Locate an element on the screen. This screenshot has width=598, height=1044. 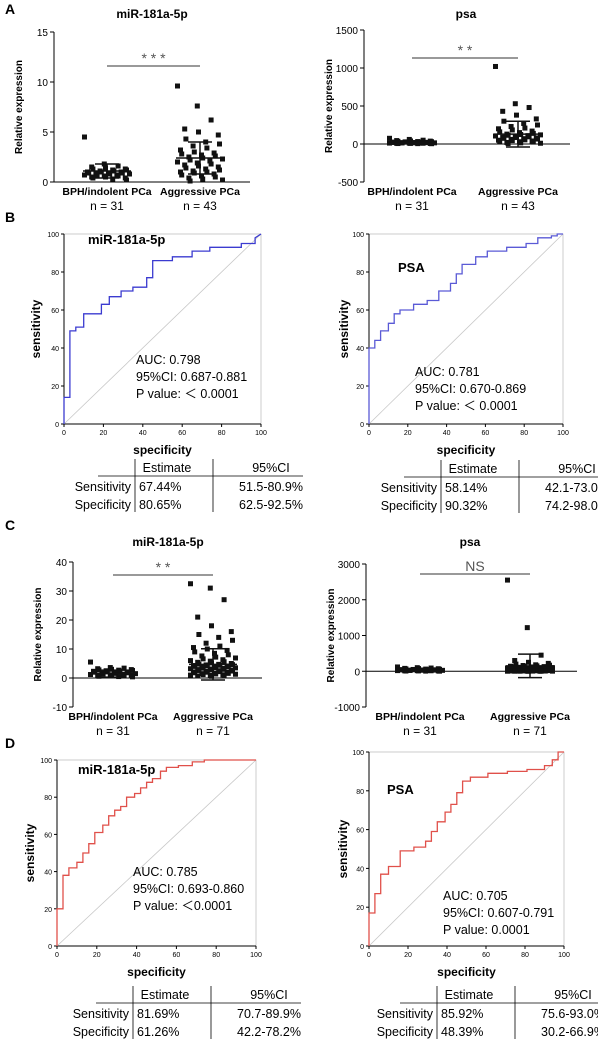
y-tick-label: 60 is located at coordinates (48, 835).